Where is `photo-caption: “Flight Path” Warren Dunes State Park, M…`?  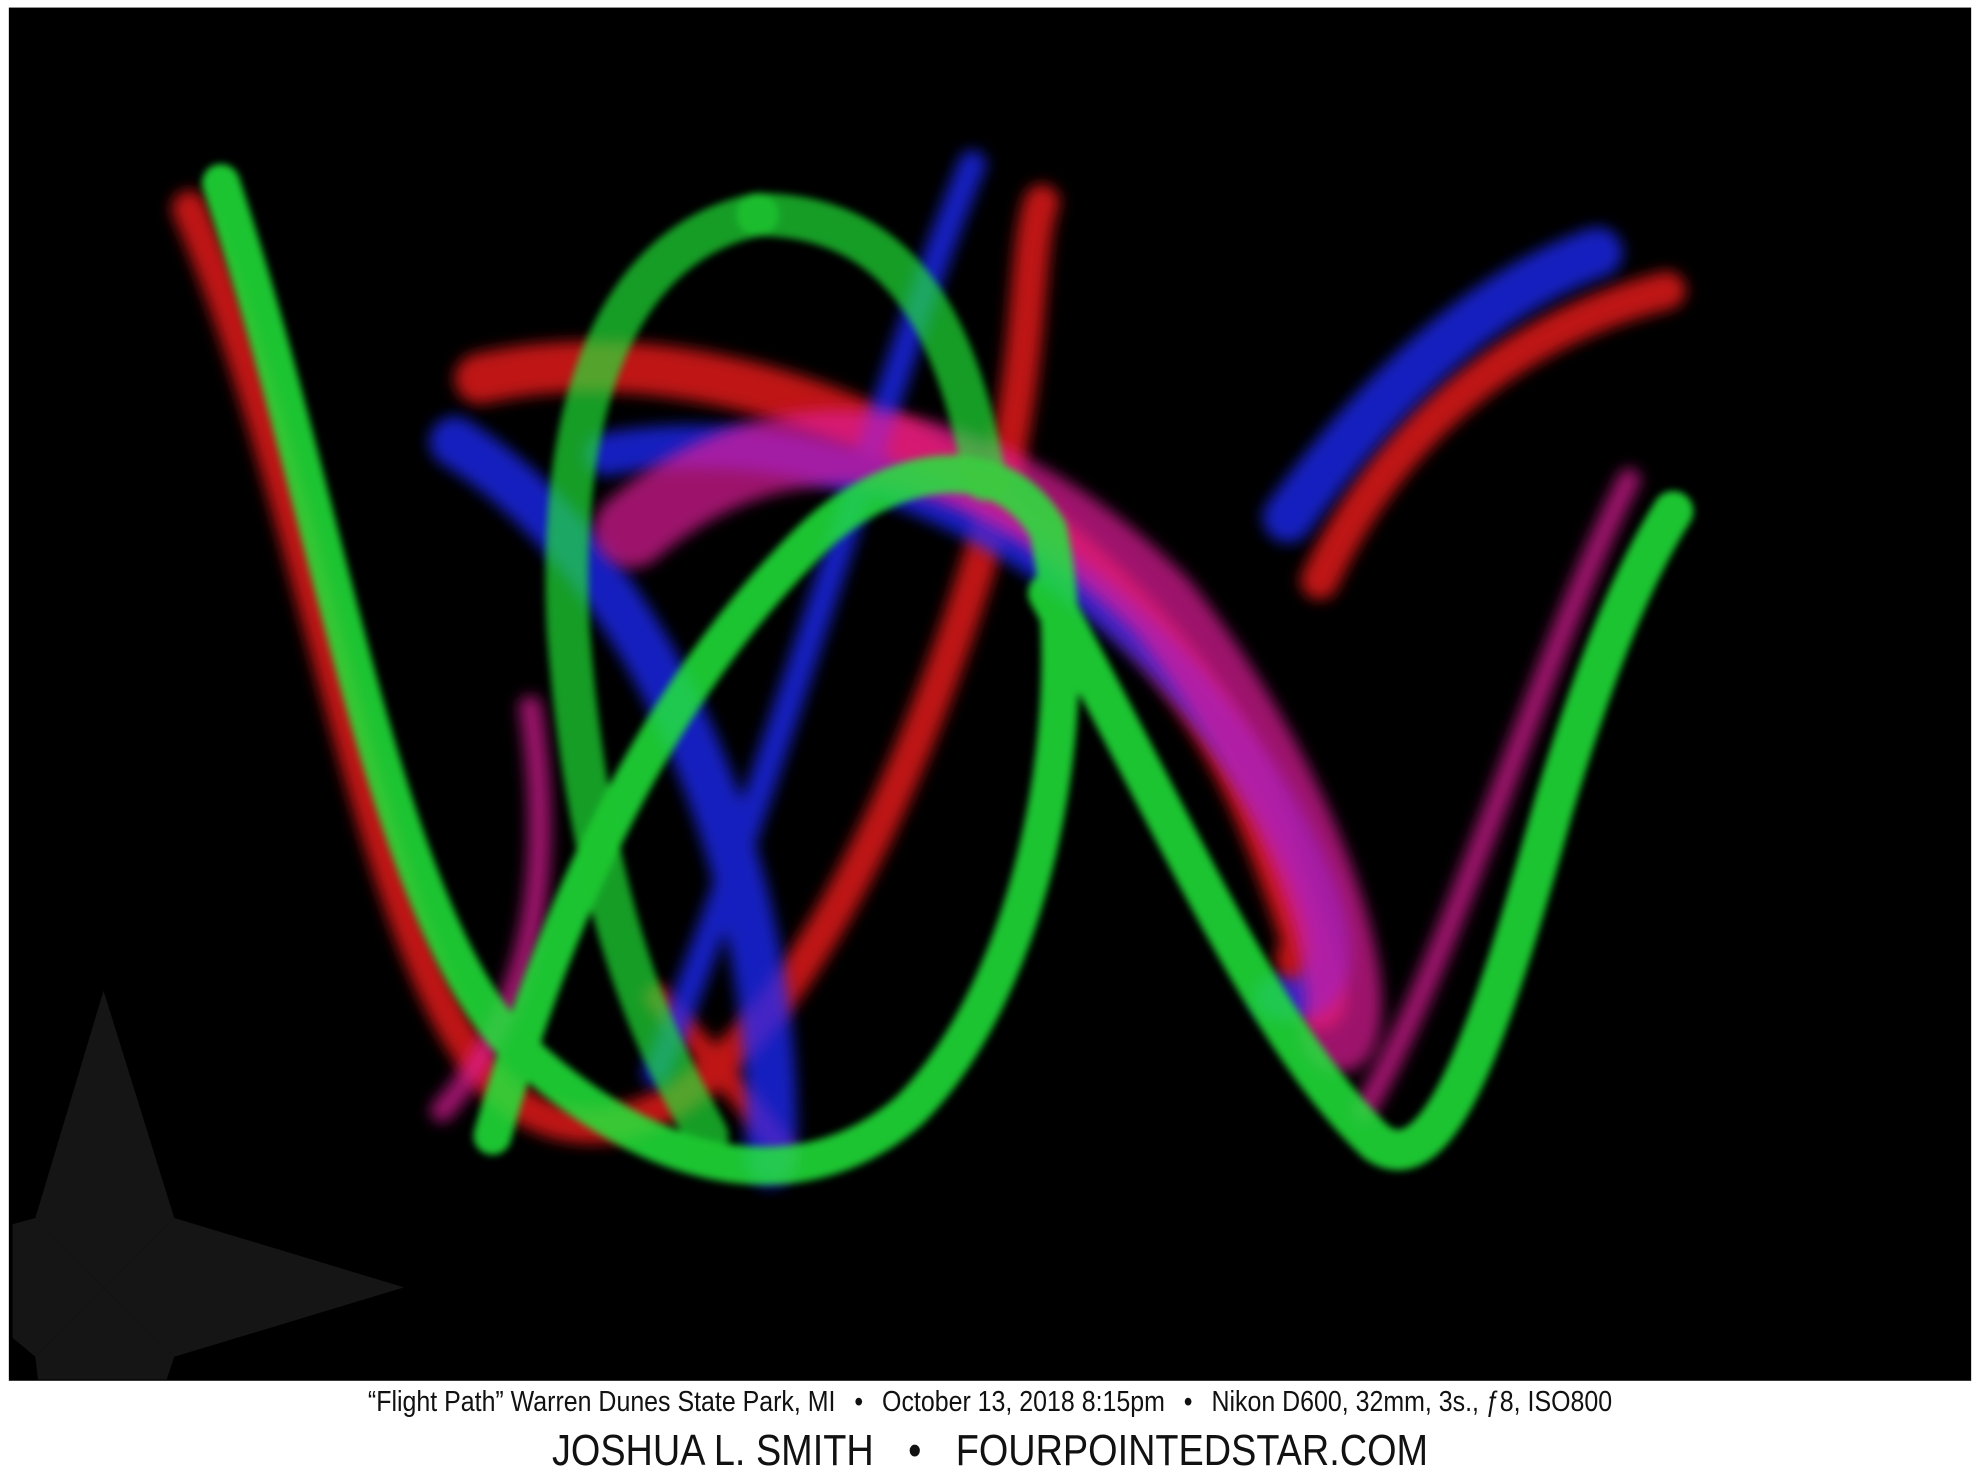 photo-caption: “Flight Path” Warren Dunes State Park, M… is located at coordinates (990, 1402).